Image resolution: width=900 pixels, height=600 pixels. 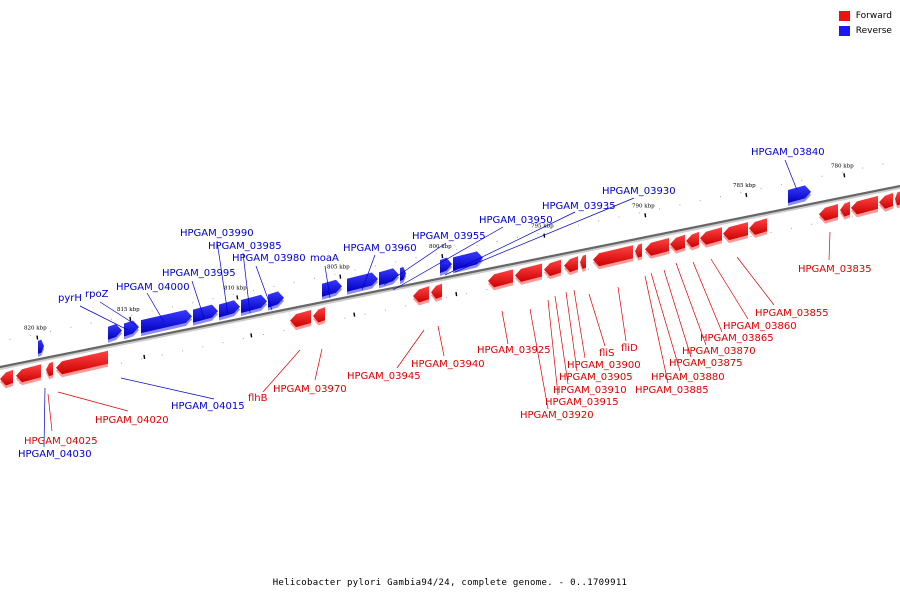 I want to click on forward-gene-label: HPGAM_03940, so click(x=448, y=364).